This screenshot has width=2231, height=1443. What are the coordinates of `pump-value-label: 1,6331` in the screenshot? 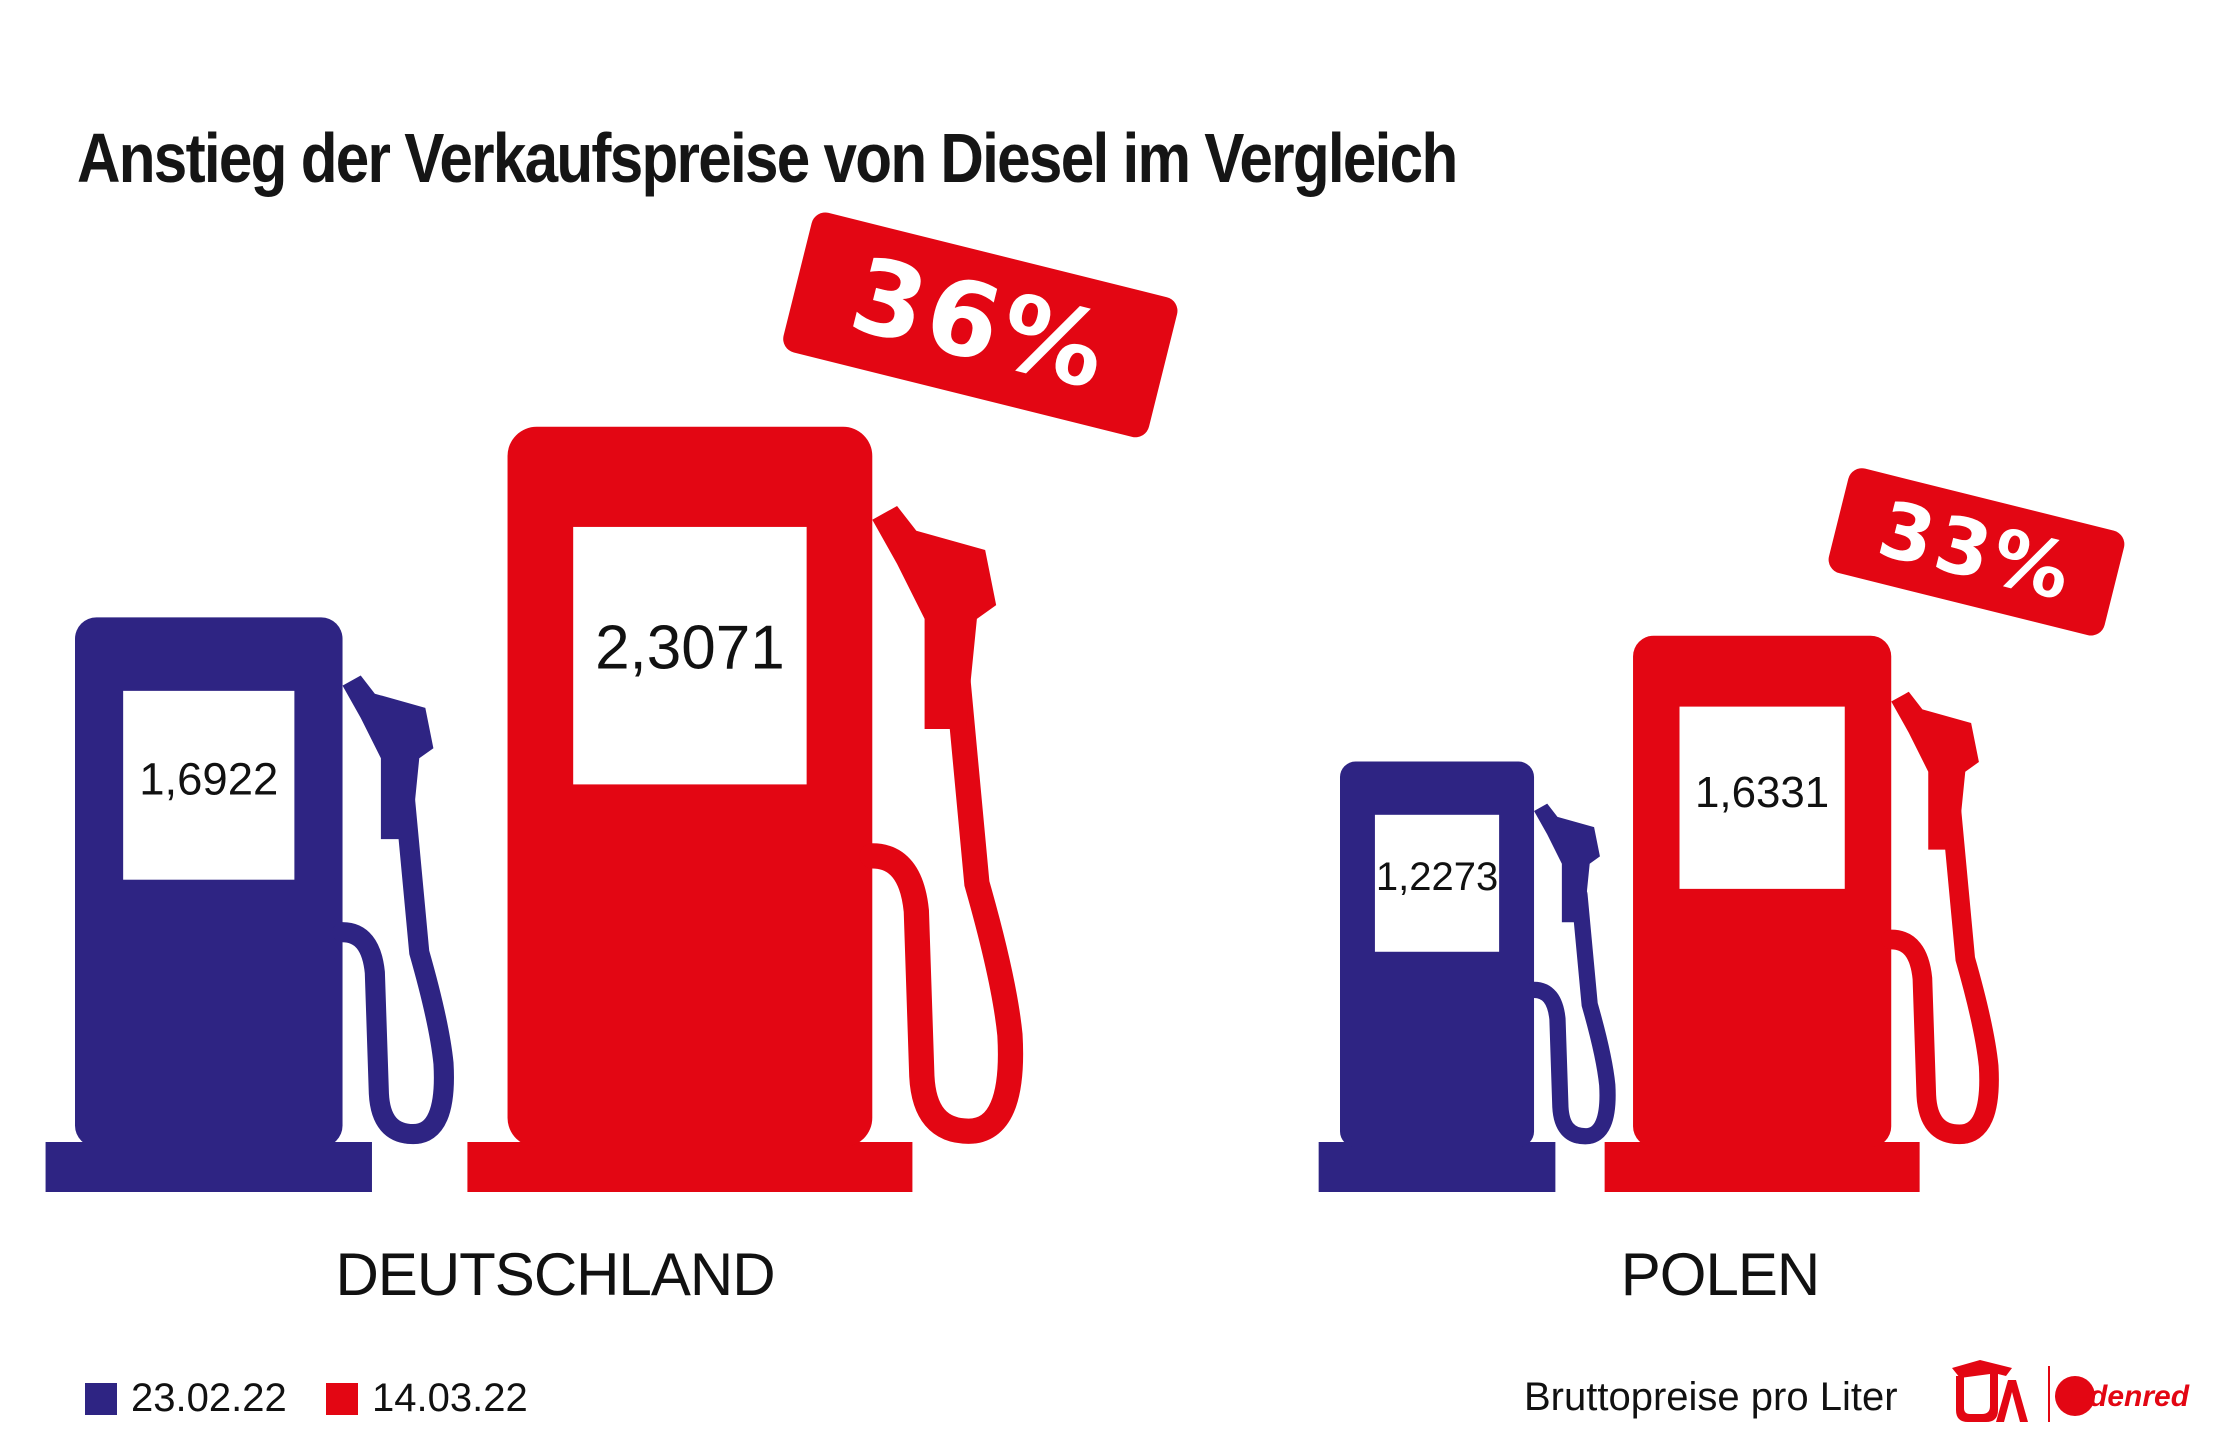 It's located at (1762, 792).